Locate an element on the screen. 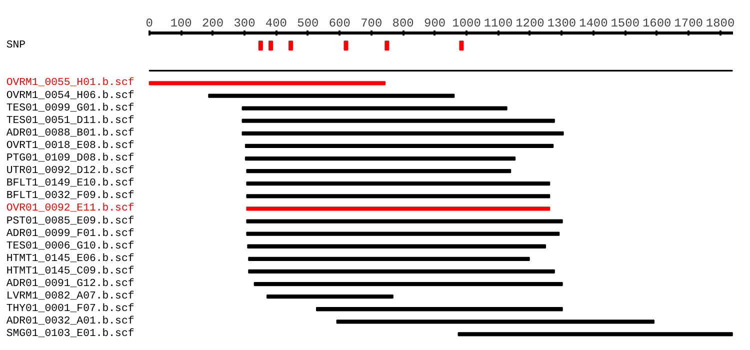 This screenshot has height=350, width=750. x-tick-label: 1500 is located at coordinates (625, 23).